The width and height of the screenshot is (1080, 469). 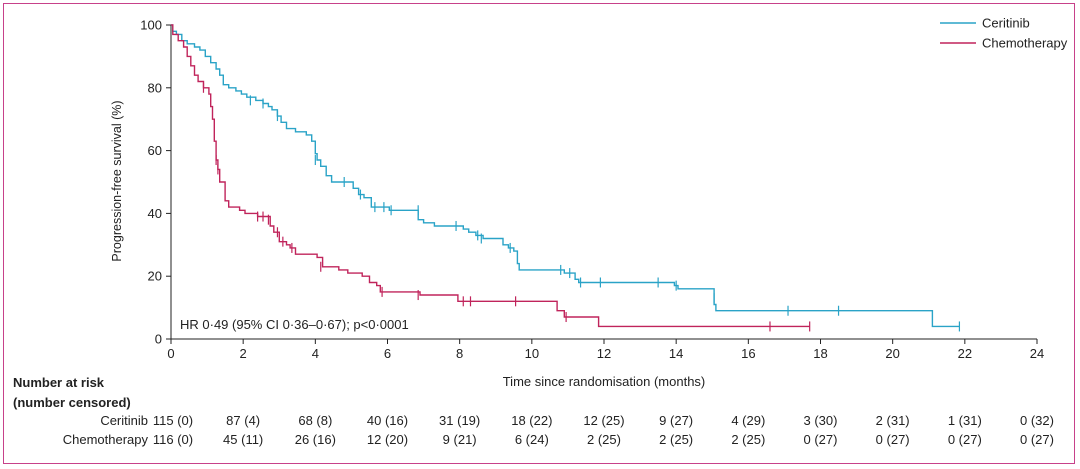 I want to click on x-tick-label: 16, so click(x=748, y=353).